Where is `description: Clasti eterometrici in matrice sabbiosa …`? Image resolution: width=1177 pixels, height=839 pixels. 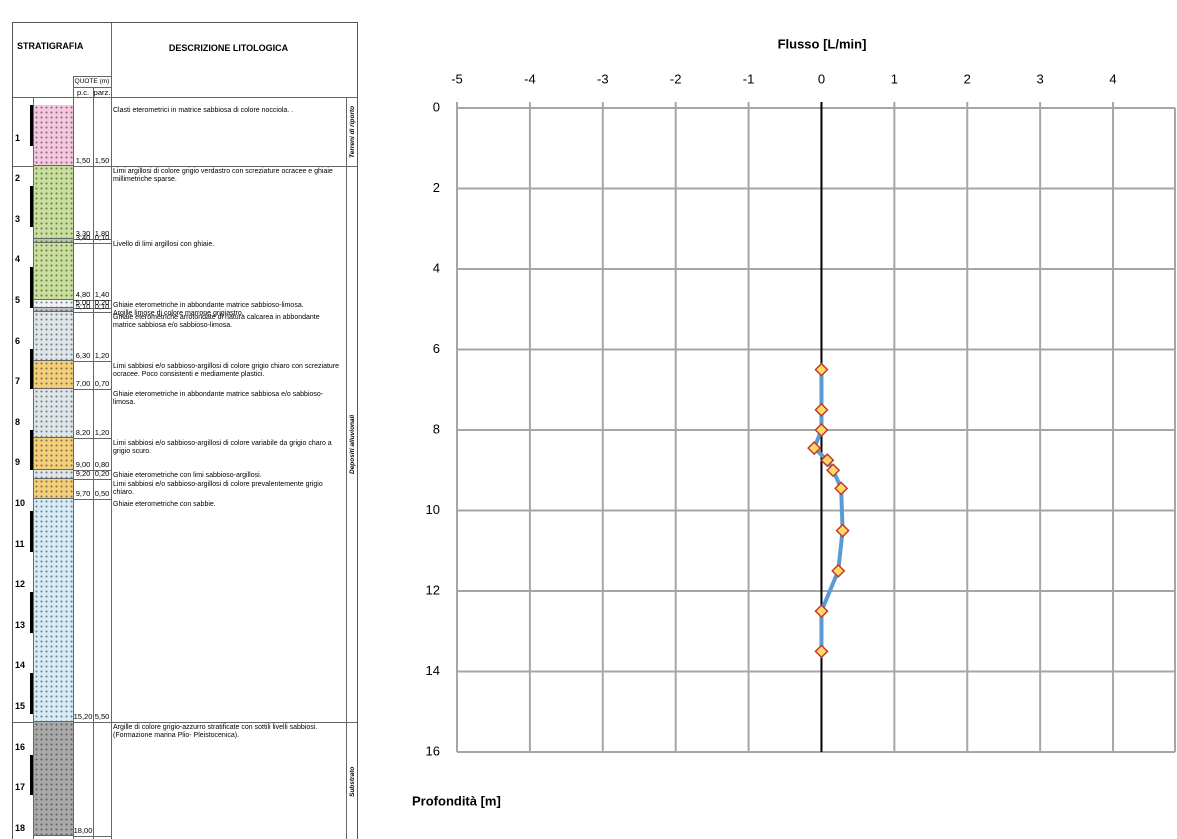 description: Clasti eterometrici in matrice sabbiosa … is located at coordinates (203, 110).